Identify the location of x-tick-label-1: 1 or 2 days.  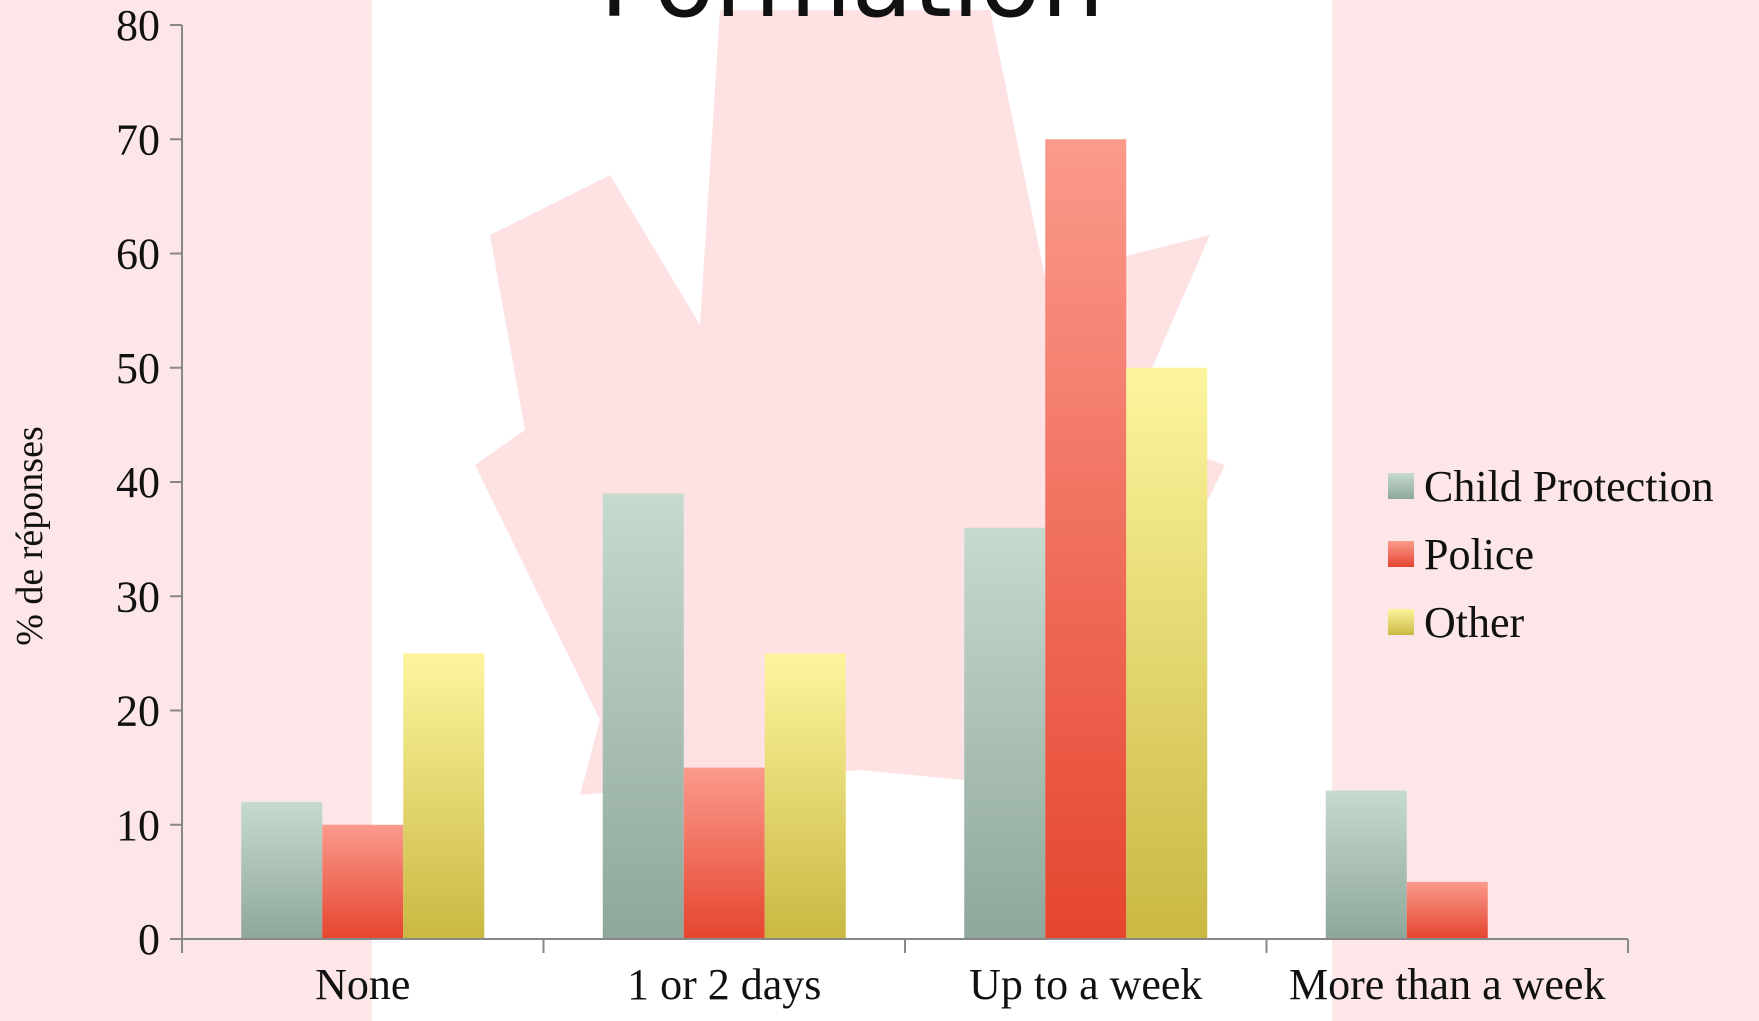
(724, 984).